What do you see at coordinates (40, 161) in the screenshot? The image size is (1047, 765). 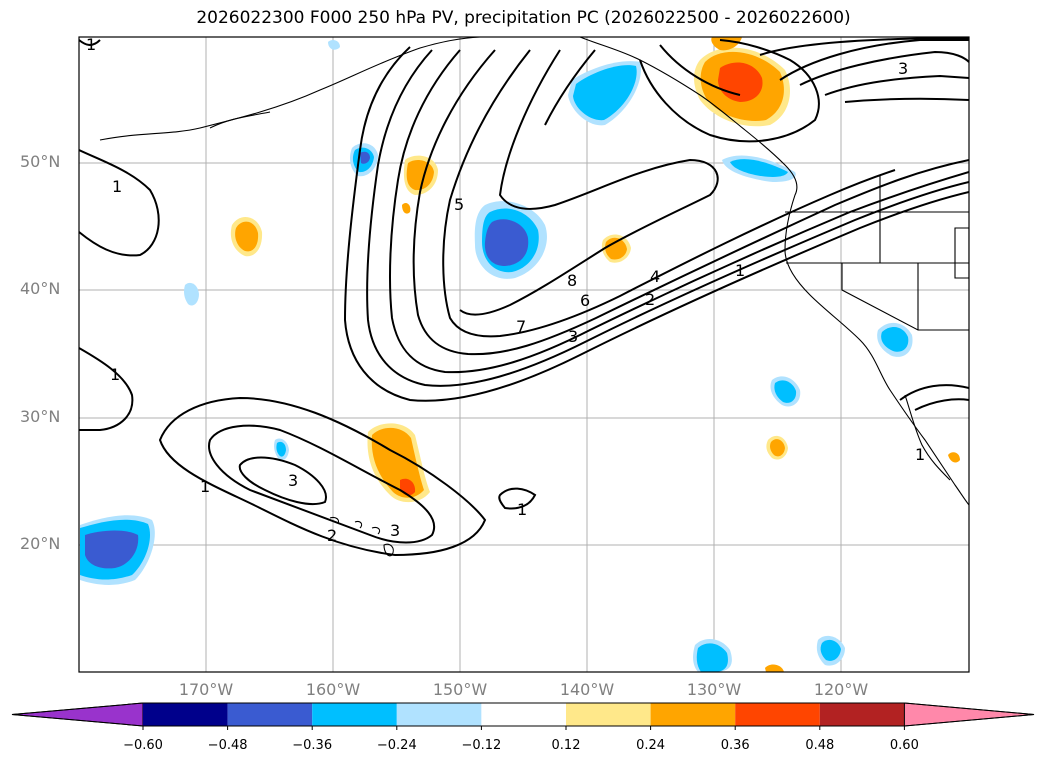 I see `lat-label-50n: 50°N` at bounding box center [40, 161].